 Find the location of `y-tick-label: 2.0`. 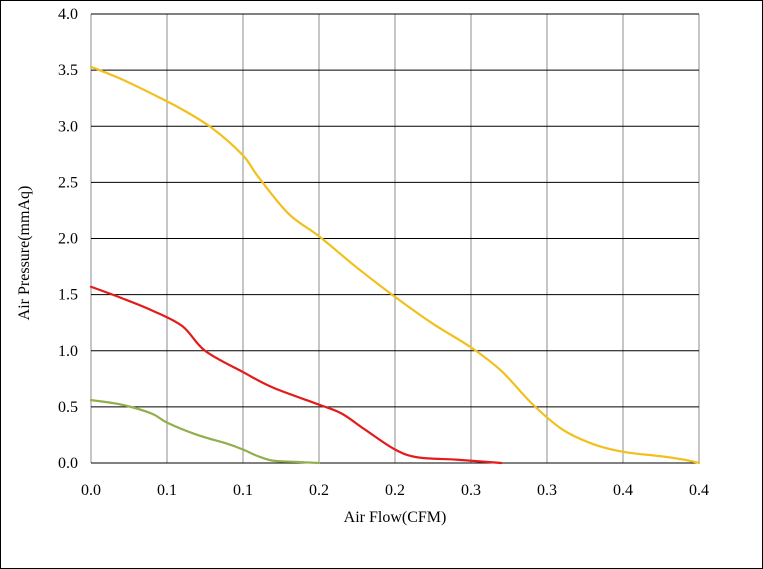

y-tick-label: 2.0 is located at coordinates (68, 239).